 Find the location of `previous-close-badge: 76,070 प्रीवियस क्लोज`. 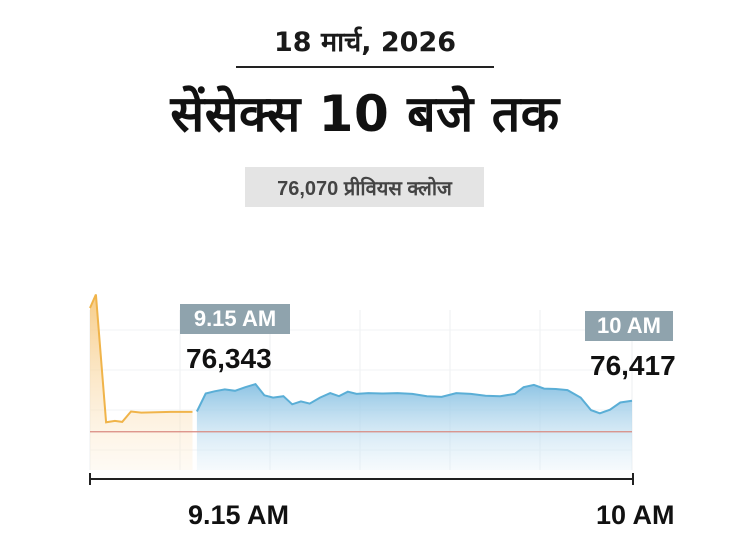

previous-close-badge: 76,070 प्रीवियस क्लोज is located at coordinates (364, 187).